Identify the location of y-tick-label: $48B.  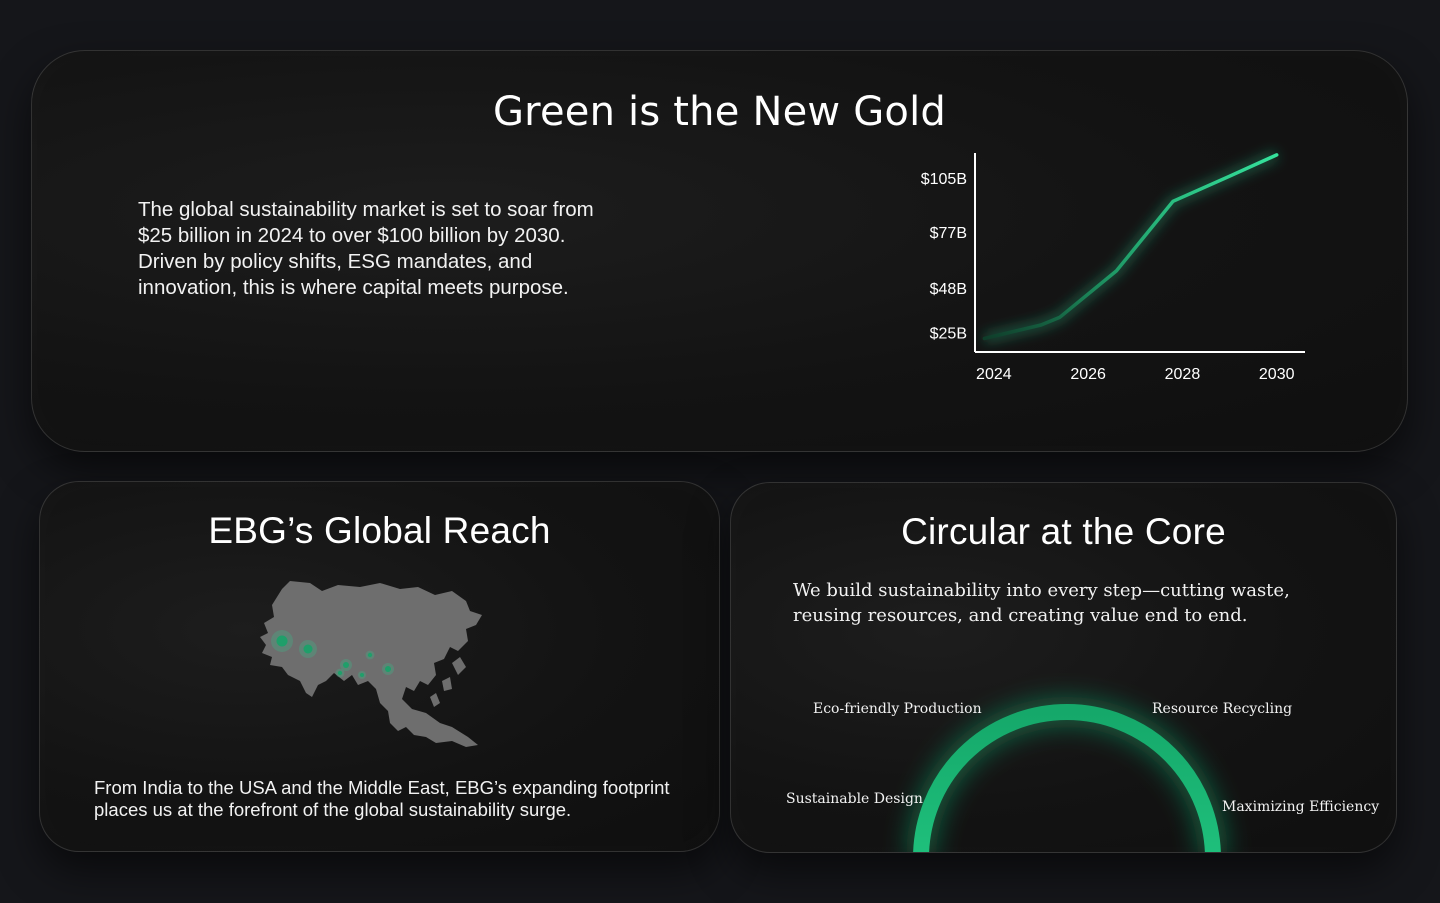
(948, 289).